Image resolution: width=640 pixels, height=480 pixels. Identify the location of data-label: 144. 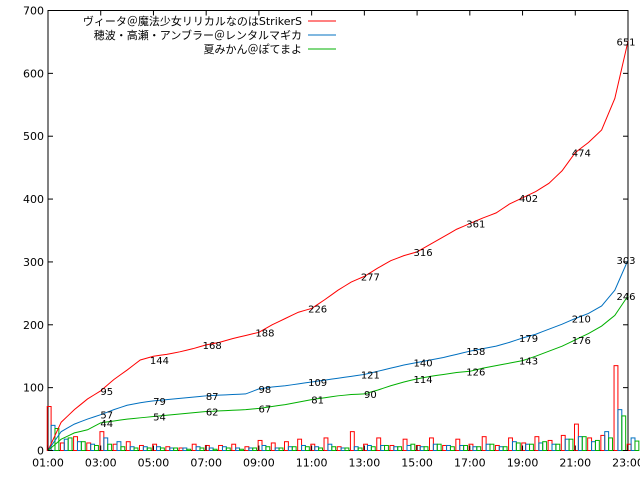
(159, 361).